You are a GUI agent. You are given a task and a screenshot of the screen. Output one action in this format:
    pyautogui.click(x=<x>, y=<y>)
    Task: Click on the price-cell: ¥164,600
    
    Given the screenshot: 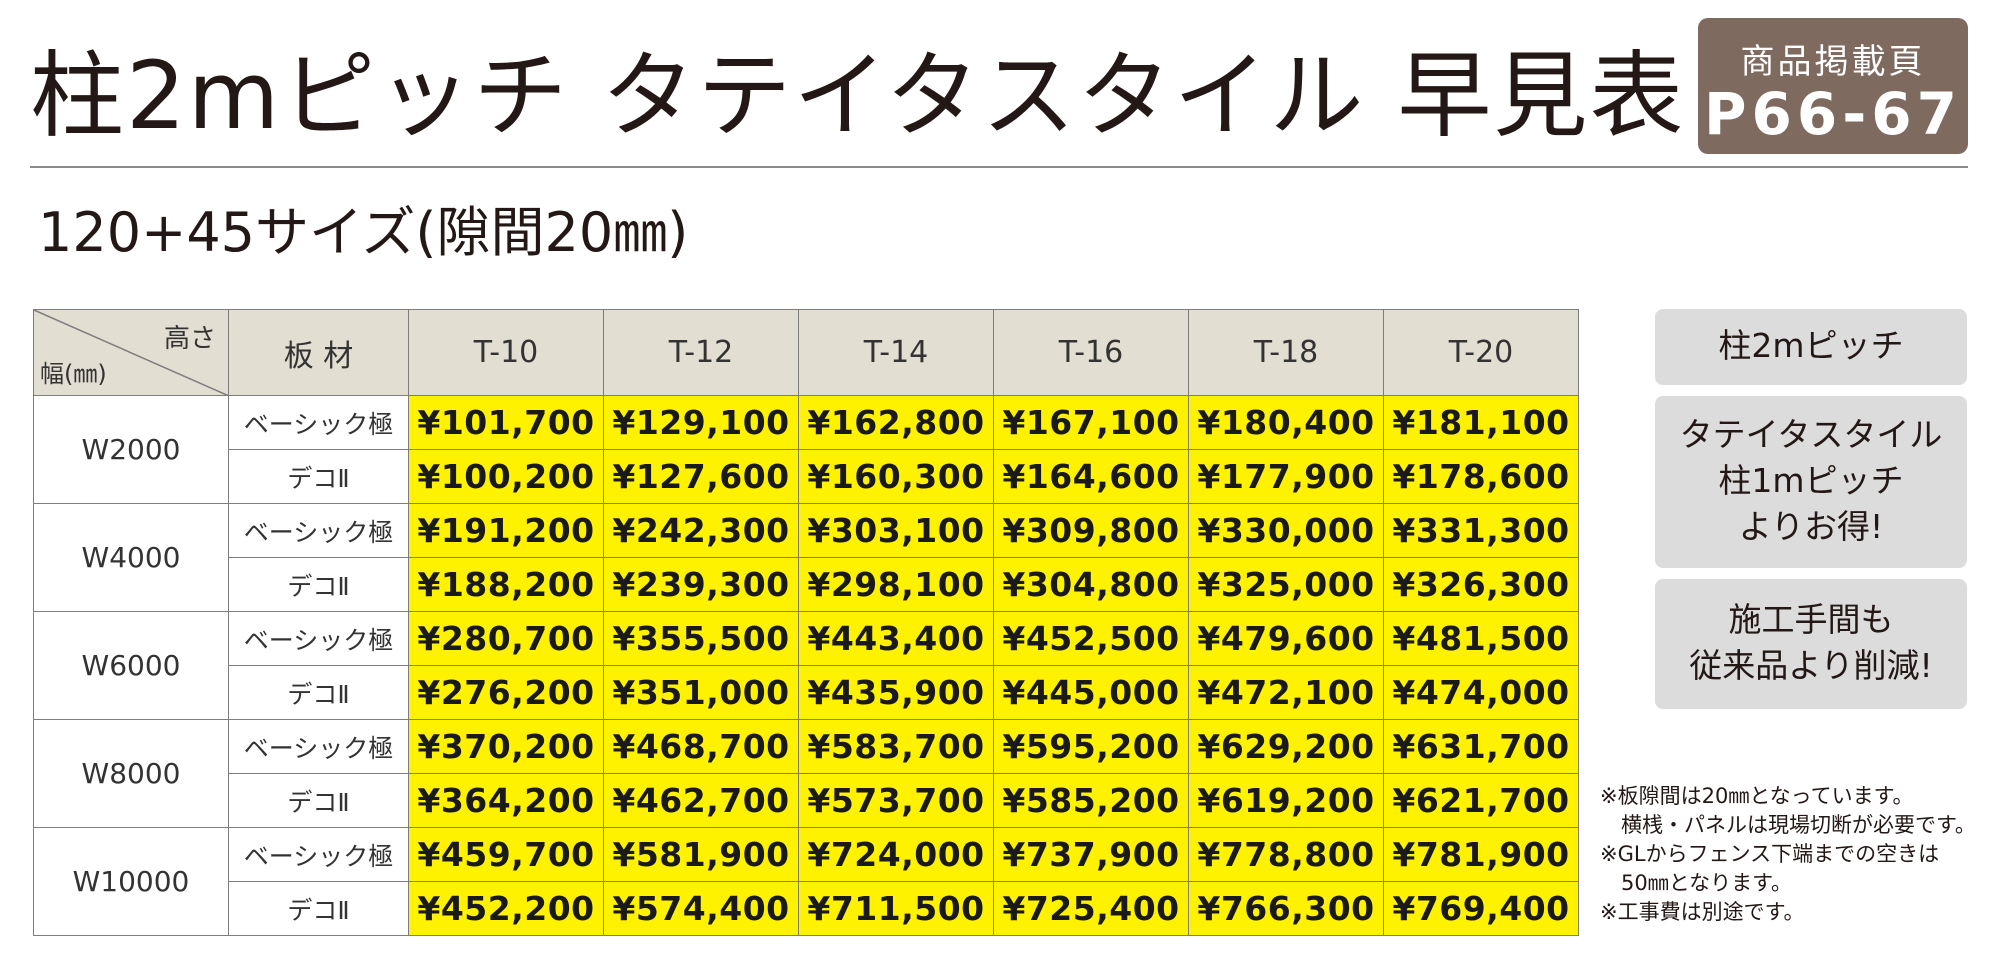 What is the action you would take?
    pyautogui.click(x=1091, y=476)
    